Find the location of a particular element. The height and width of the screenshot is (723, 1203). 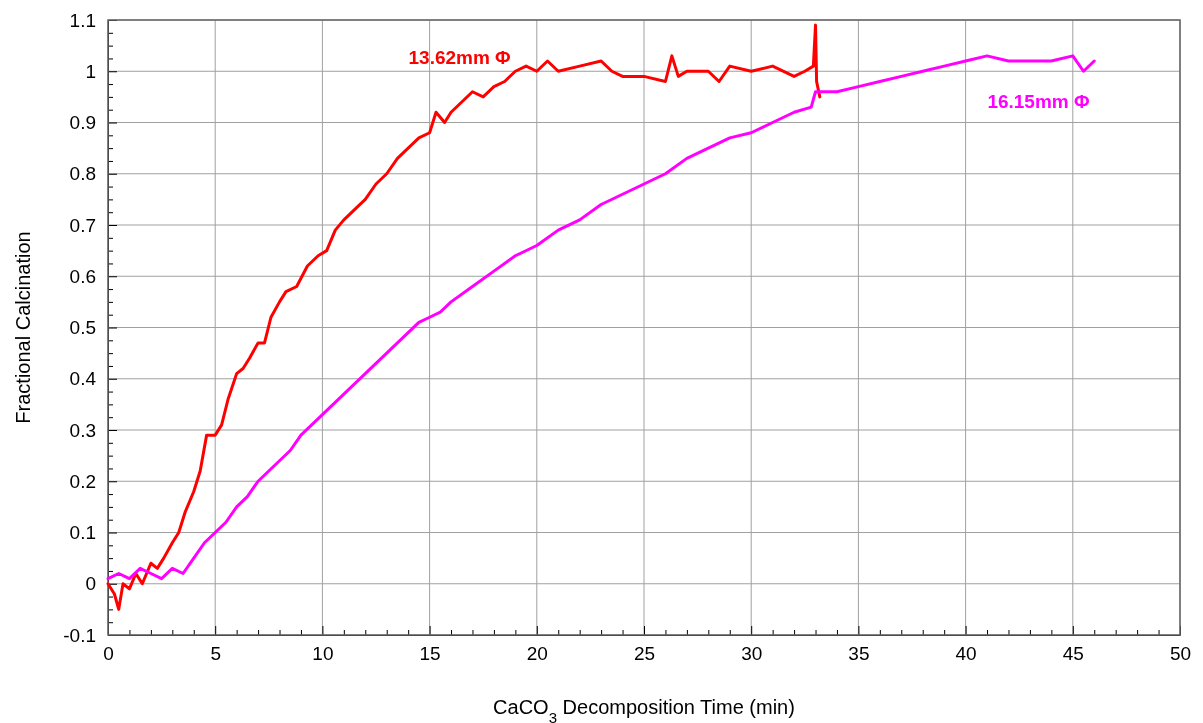

x-tick-label: 35 is located at coordinates (859, 654).